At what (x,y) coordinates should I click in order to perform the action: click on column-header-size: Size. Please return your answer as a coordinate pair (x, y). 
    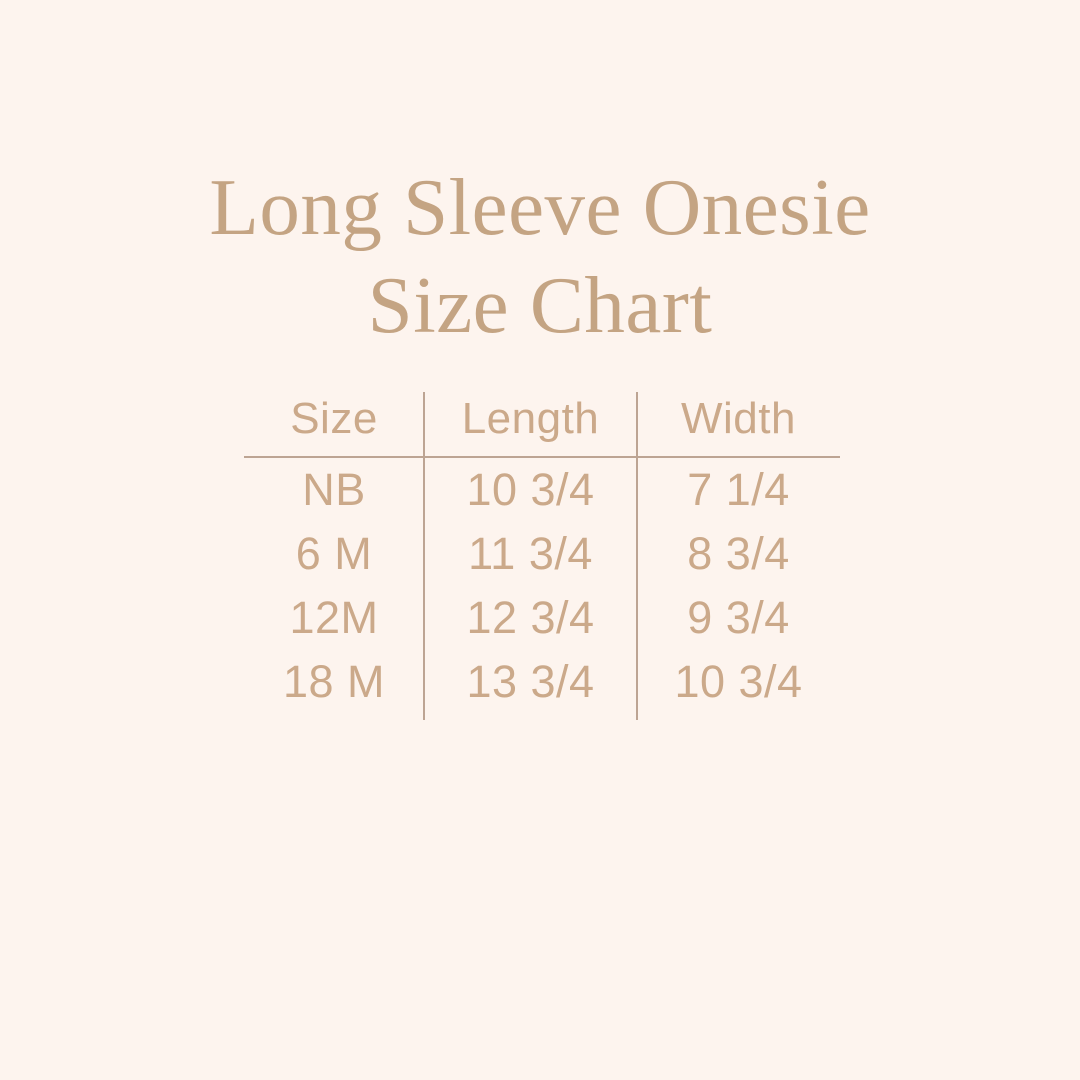
    Looking at the image, I should click on (334, 418).